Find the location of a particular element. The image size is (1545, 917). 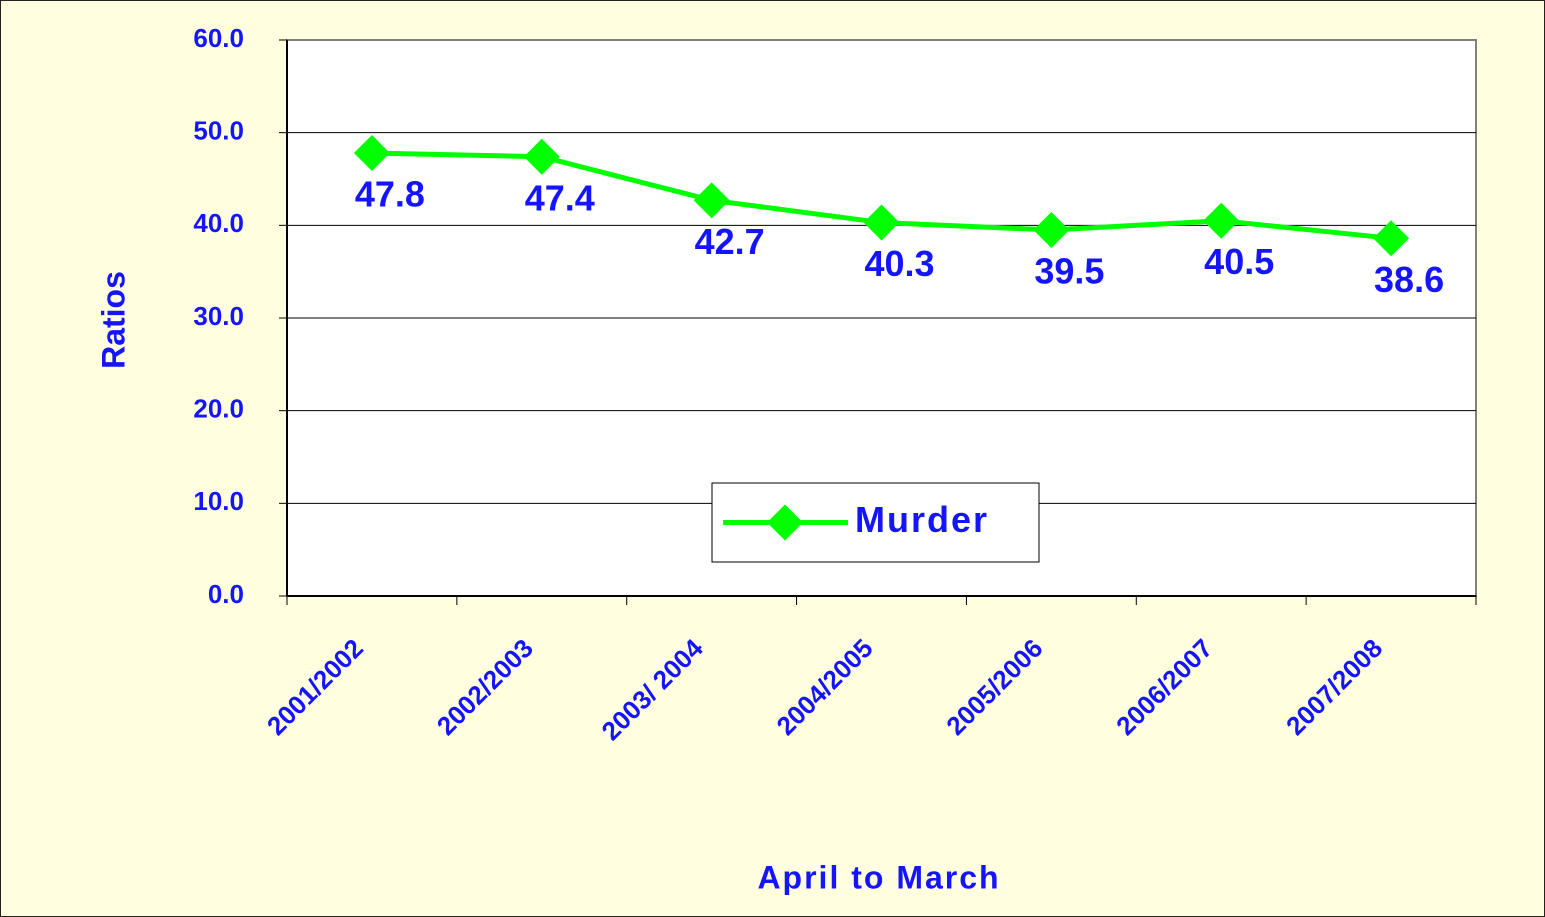

y-tick-label: 60.0 is located at coordinates (218, 38).